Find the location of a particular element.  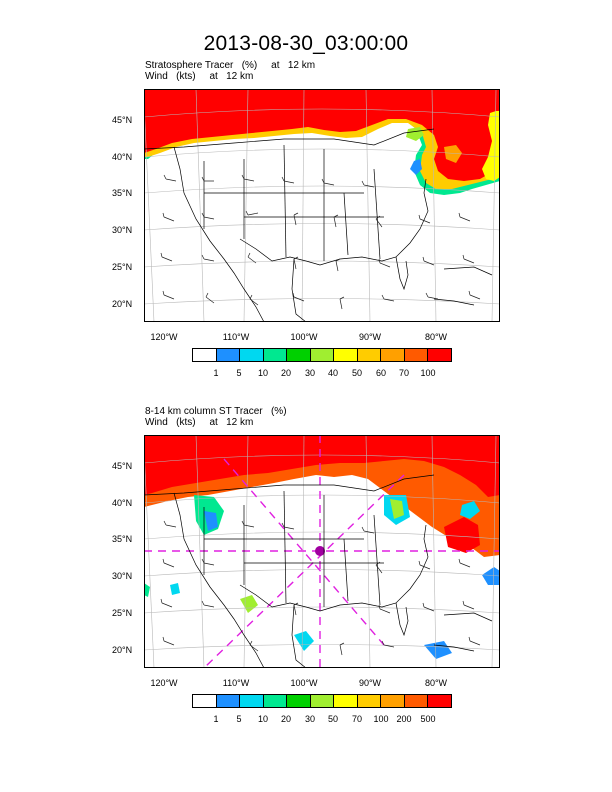

panel1-colorbar-label: 100 is located at coordinates (428, 373).